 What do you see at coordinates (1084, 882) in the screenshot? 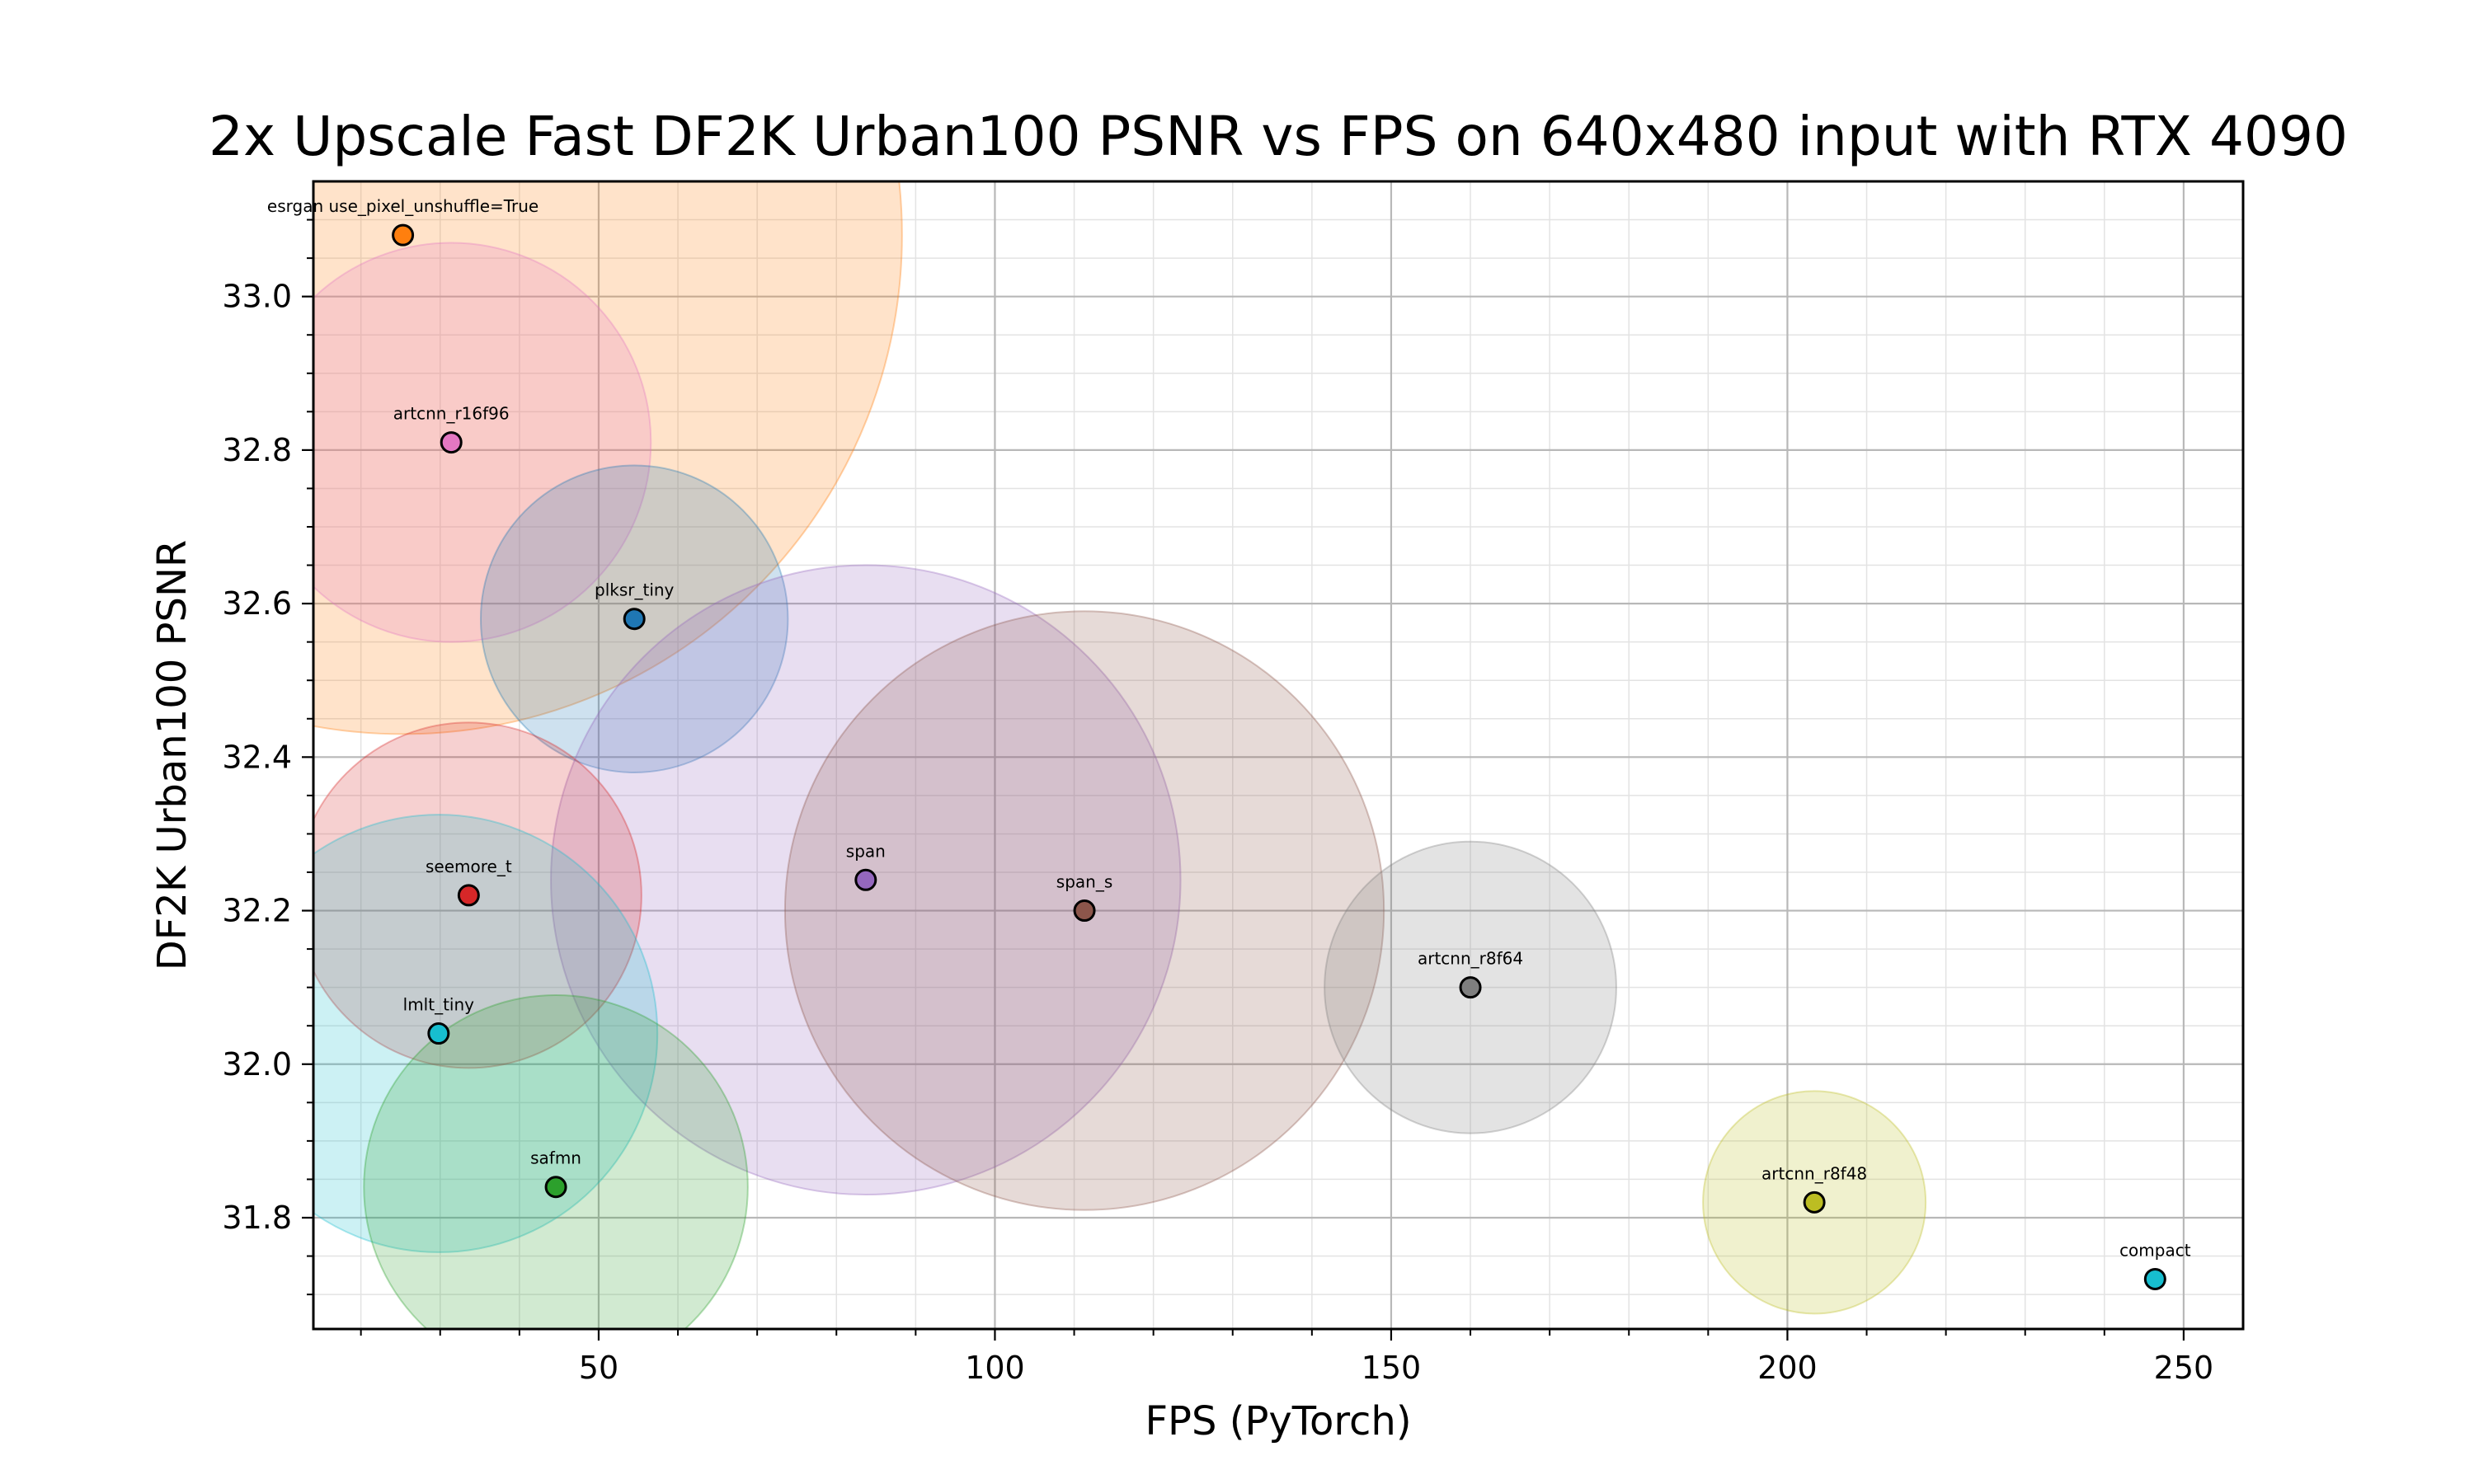
I see `point-label: span_s` at bounding box center [1084, 882].